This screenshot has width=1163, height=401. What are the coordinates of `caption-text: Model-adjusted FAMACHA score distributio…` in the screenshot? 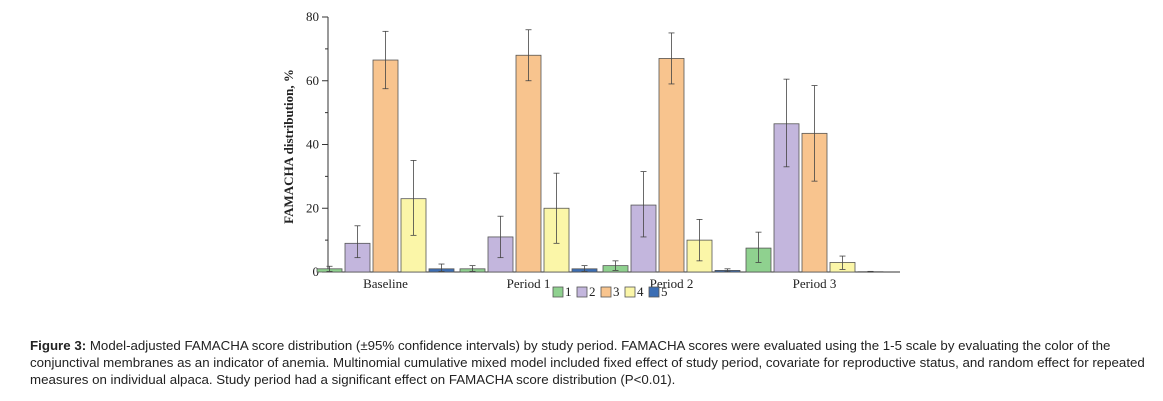 It's located at (587, 362).